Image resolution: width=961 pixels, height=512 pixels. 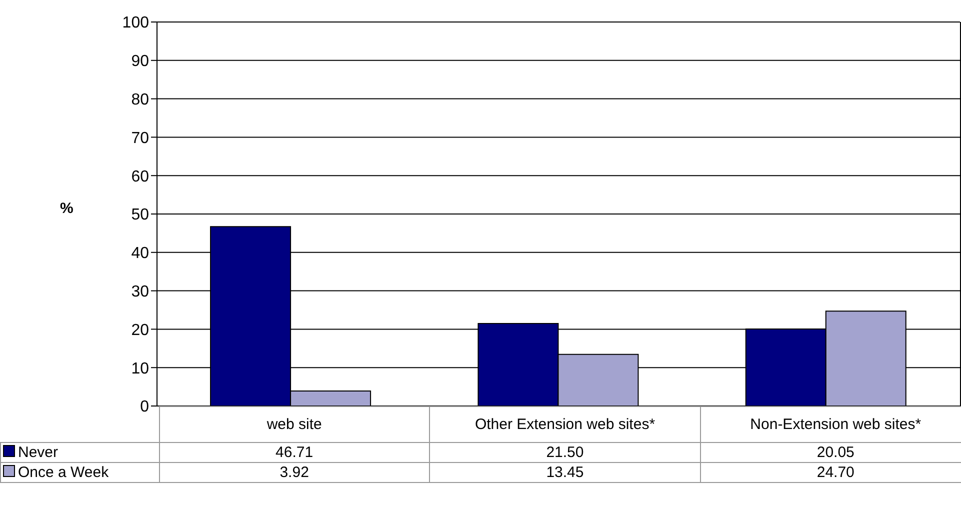 What do you see at coordinates (67, 208) in the screenshot?
I see `y-axis-title: %` at bounding box center [67, 208].